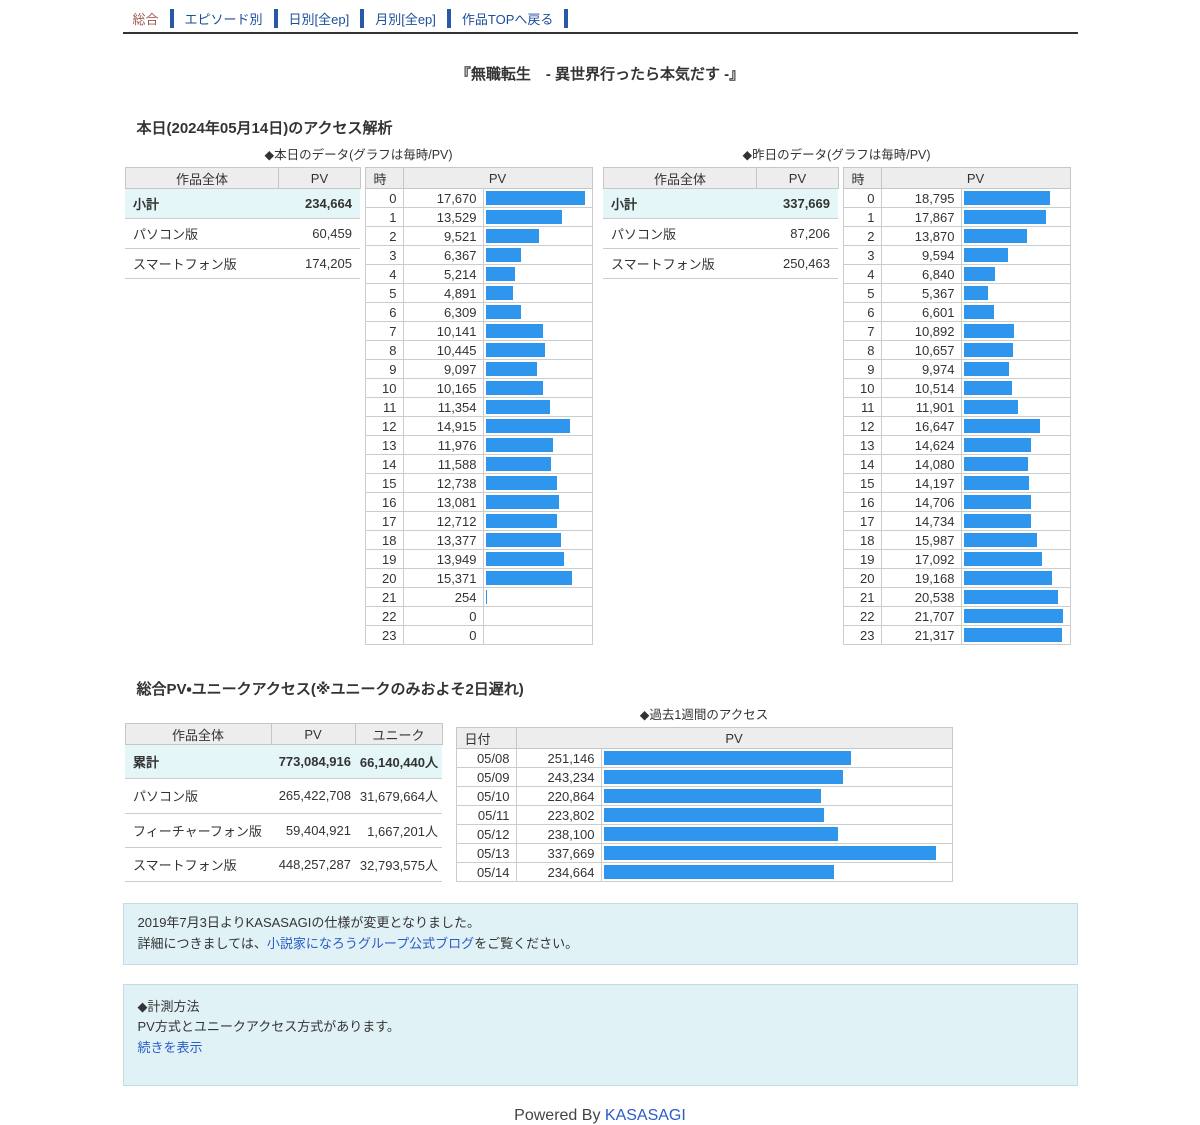 This screenshot has width=1200, height=1125. I want to click on table-row: 14 11,588, so click(478, 464).